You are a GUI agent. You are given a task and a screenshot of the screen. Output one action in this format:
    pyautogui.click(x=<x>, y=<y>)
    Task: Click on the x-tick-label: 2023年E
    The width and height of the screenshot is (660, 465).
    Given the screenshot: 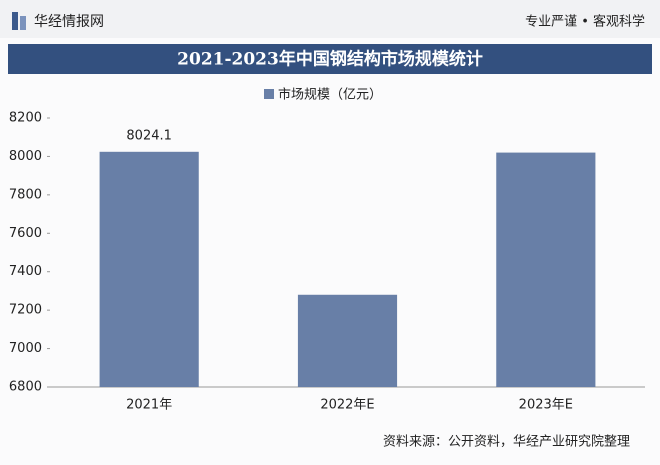 What is the action you would take?
    pyautogui.click(x=546, y=405)
    